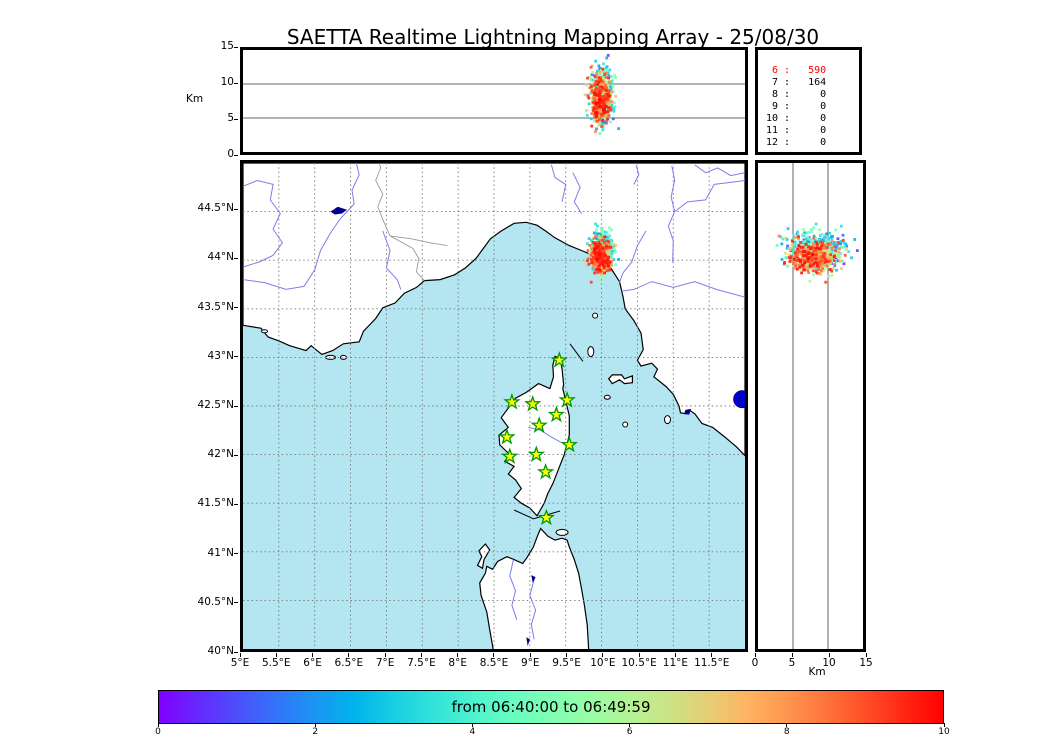  What do you see at coordinates (603, 663) in the screenshot?
I see `longitude-tick-label: 10°E` at bounding box center [603, 663].